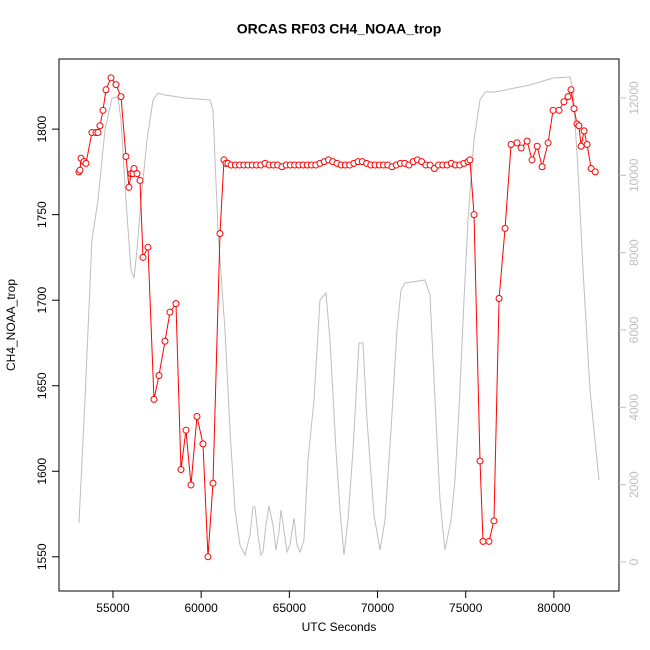  What do you see at coordinates (11, 325) in the screenshot?
I see `y-axis-label: CH4_NOAA_trop` at bounding box center [11, 325].